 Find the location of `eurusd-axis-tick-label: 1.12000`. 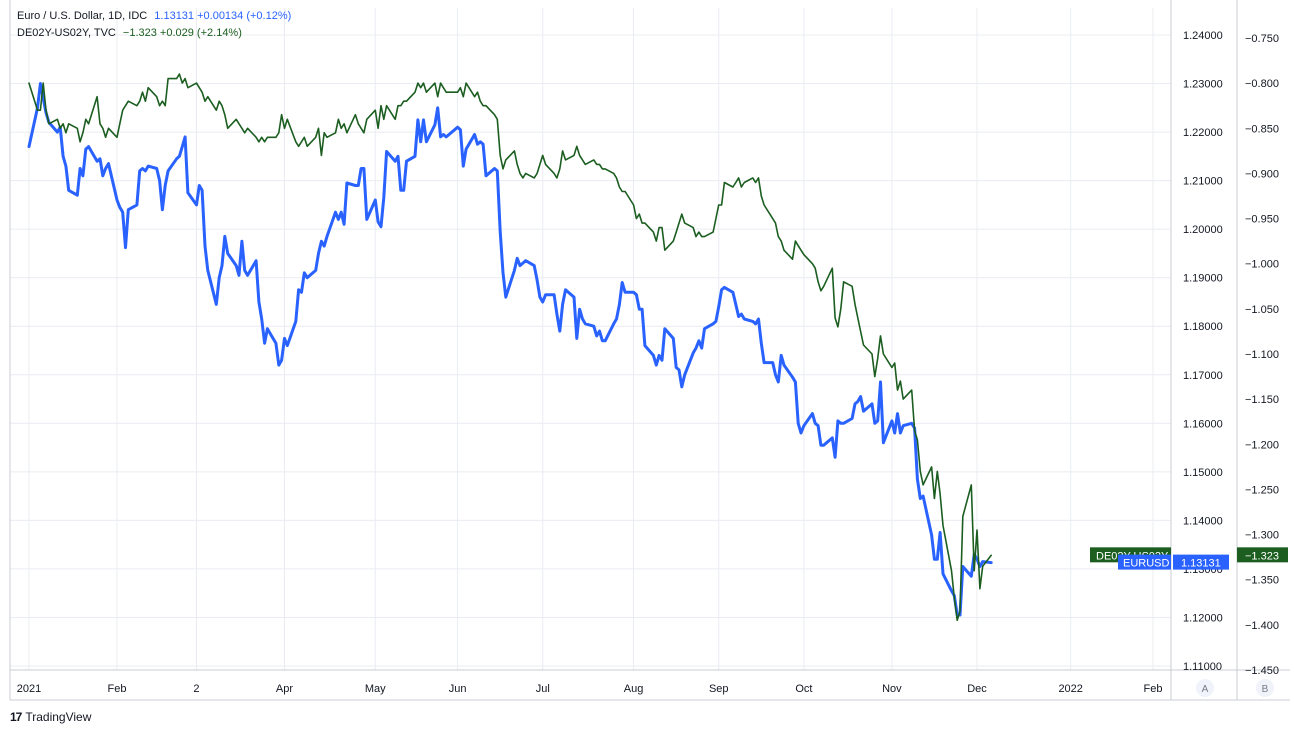

eurusd-axis-tick-label: 1.12000 is located at coordinates (1203, 618).